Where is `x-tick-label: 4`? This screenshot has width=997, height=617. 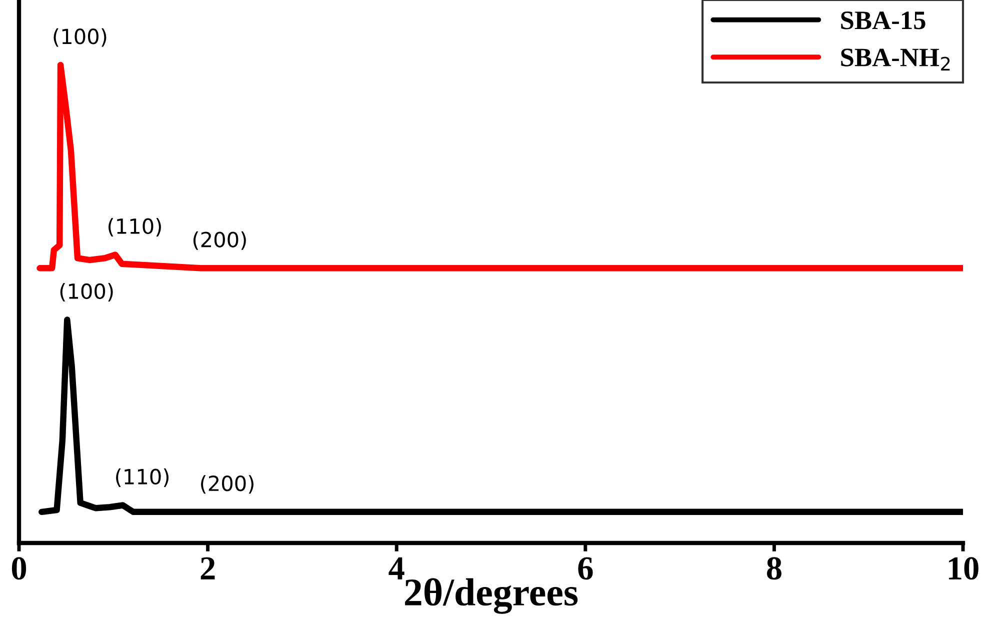 x-tick-label: 4 is located at coordinates (396, 568).